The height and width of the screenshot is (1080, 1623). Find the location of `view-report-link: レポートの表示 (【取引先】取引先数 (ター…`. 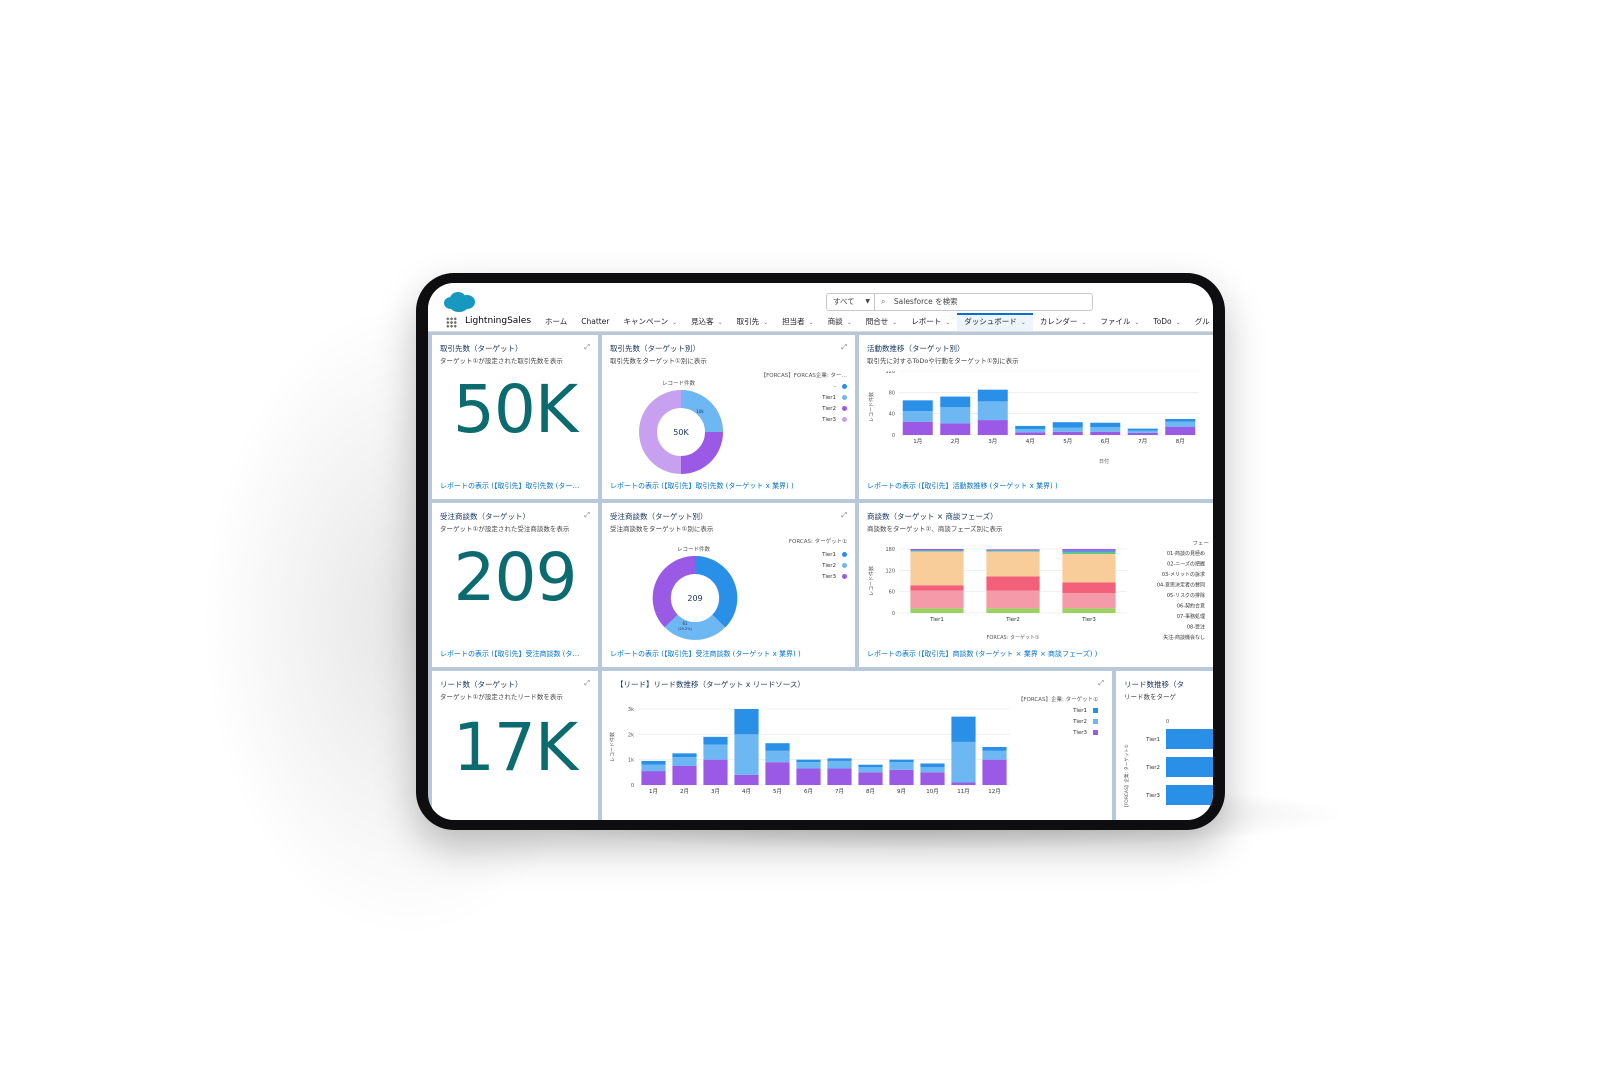

view-report-link: レポートの表示 (【取引先】取引先数 (ター… is located at coordinates (510, 486).